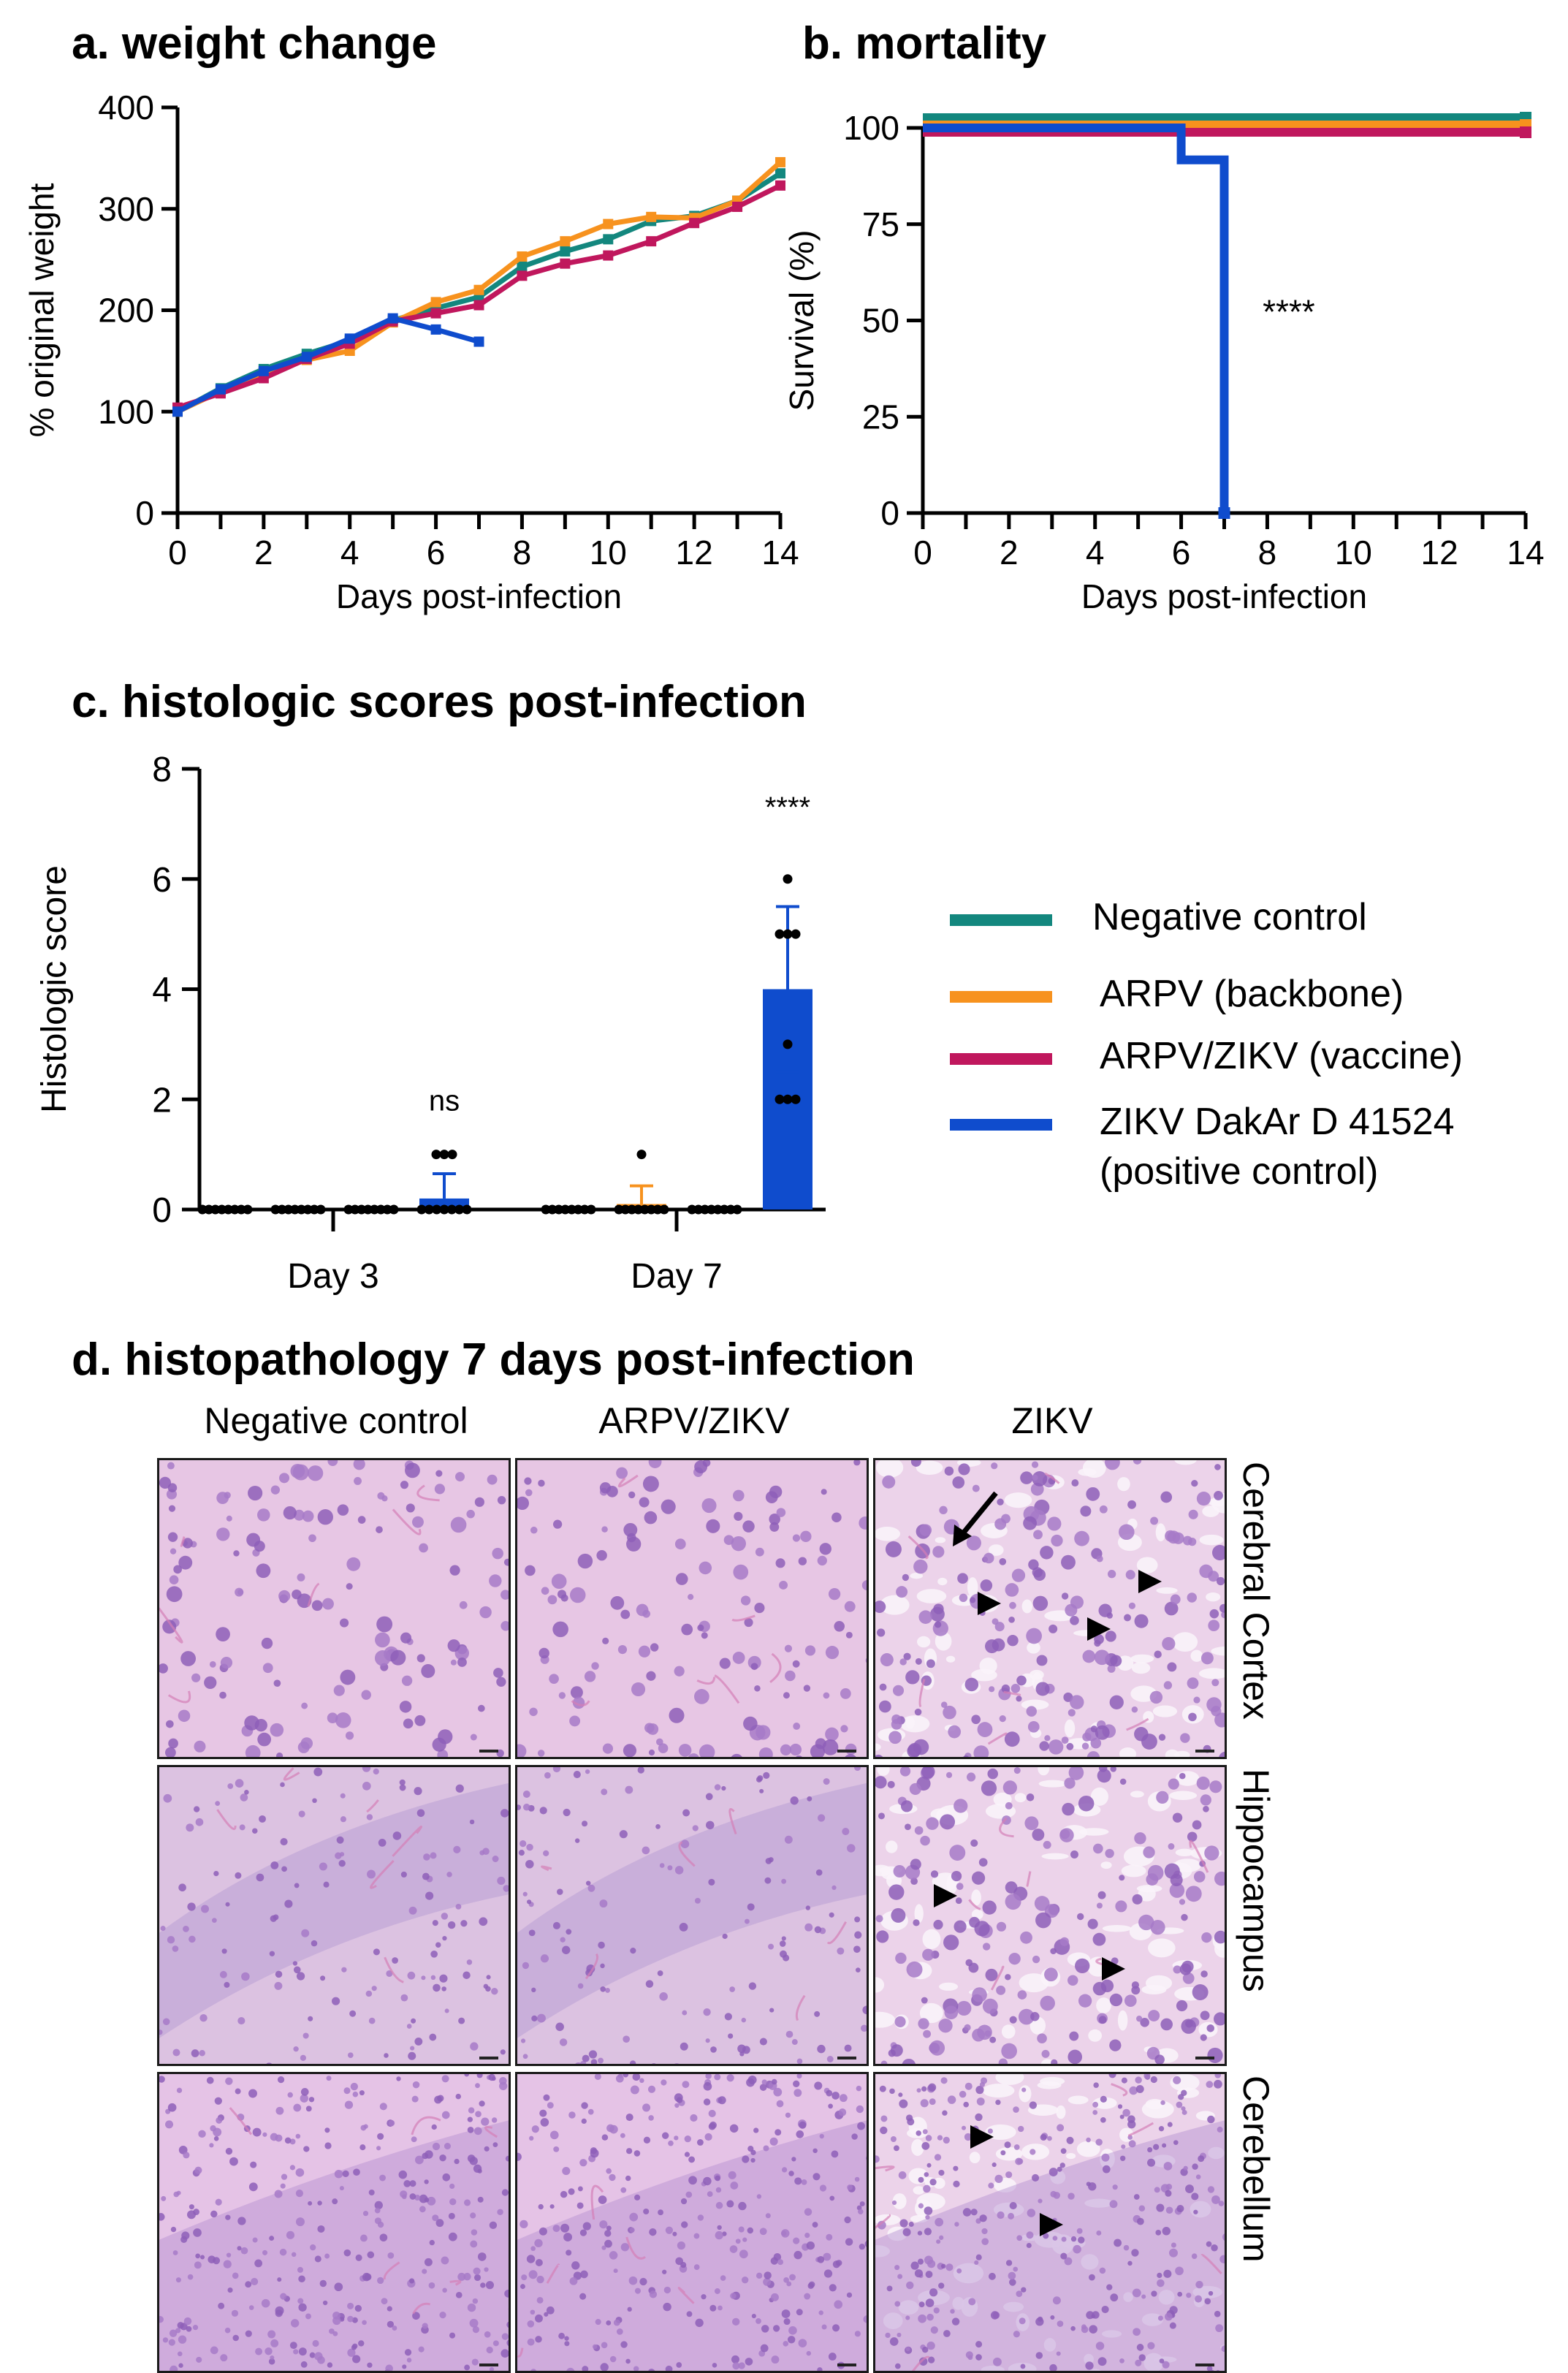 This screenshot has height=2373, width=1568. I want to click on micrograph-cerebellum-zikv, so click(1050, 2222).